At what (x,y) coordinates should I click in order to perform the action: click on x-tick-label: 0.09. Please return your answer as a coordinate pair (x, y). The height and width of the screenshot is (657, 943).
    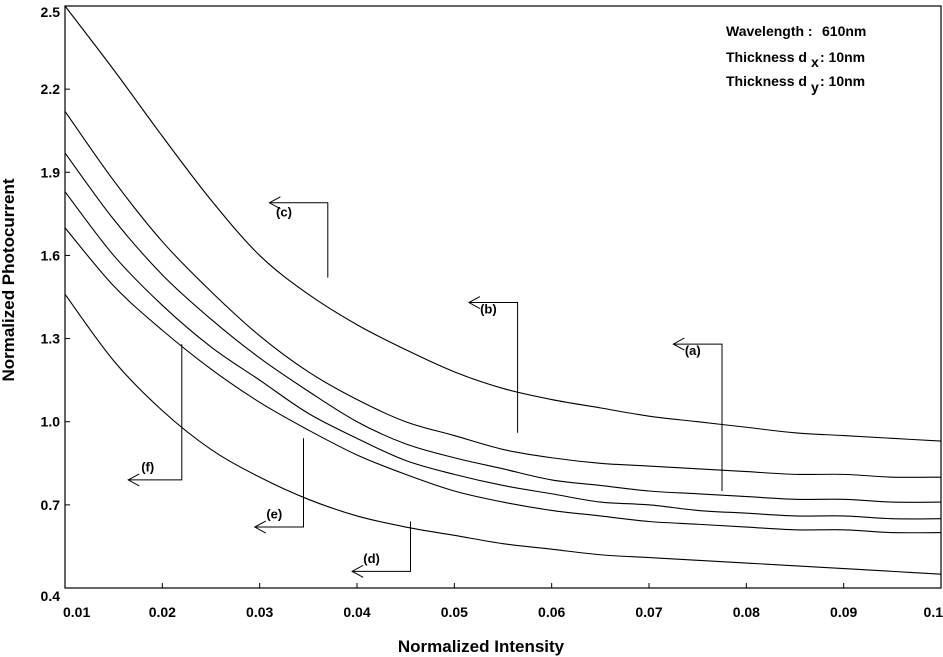
    Looking at the image, I should click on (843, 612).